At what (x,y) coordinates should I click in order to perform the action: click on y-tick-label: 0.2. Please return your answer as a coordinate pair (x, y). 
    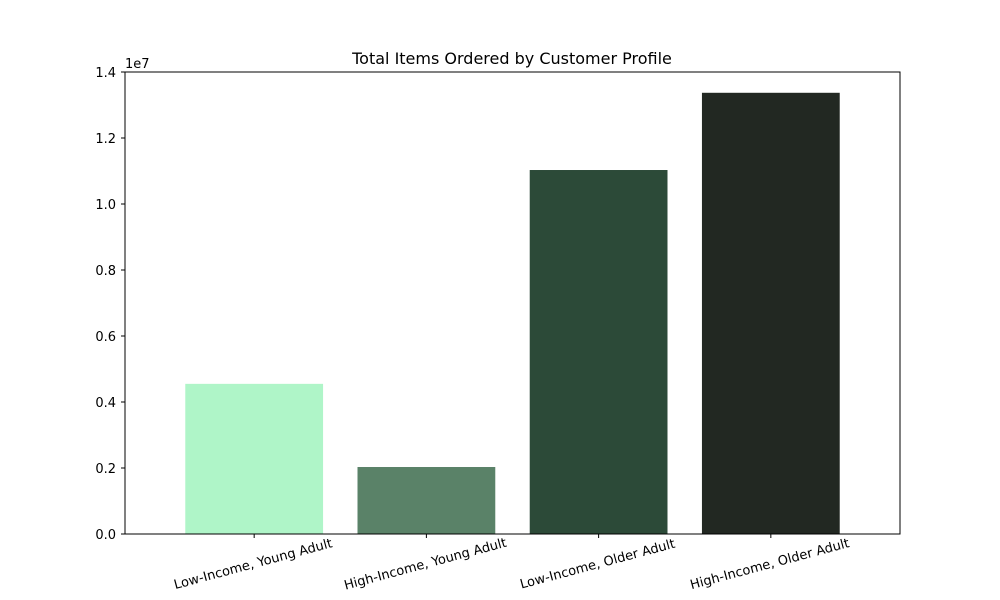
    Looking at the image, I should click on (105, 469).